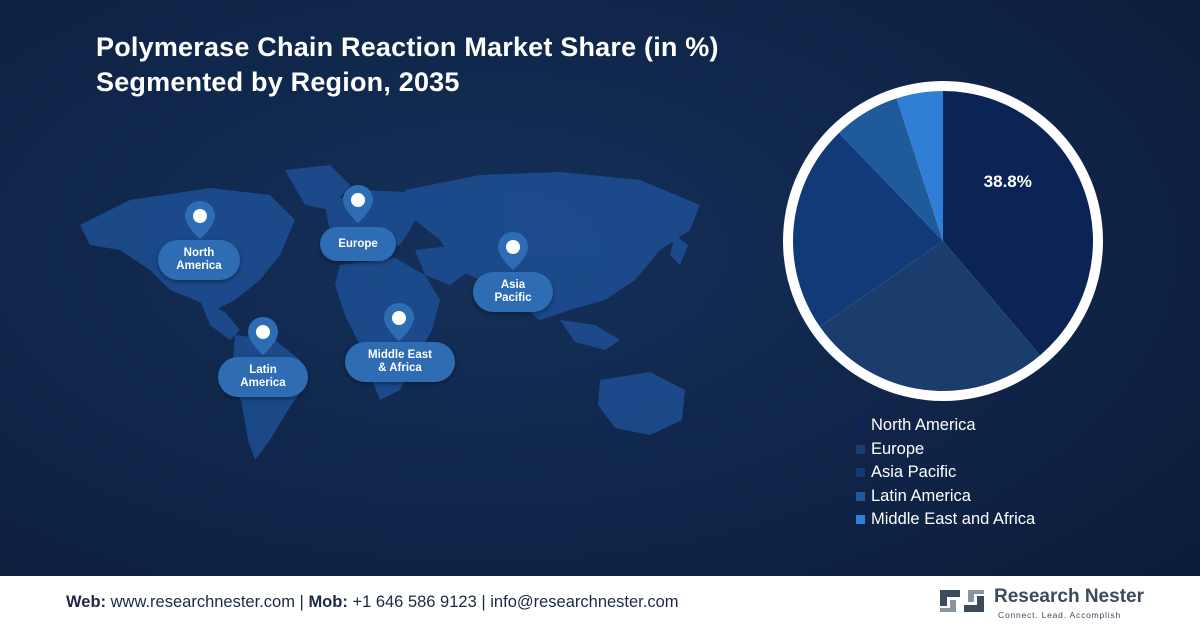 Image resolution: width=1200 pixels, height=628 pixels. What do you see at coordinates (513, 292) in the screenshot?
I see `region-label-asia-pacific: Asia Pacific` at bounding box center [513, 292].